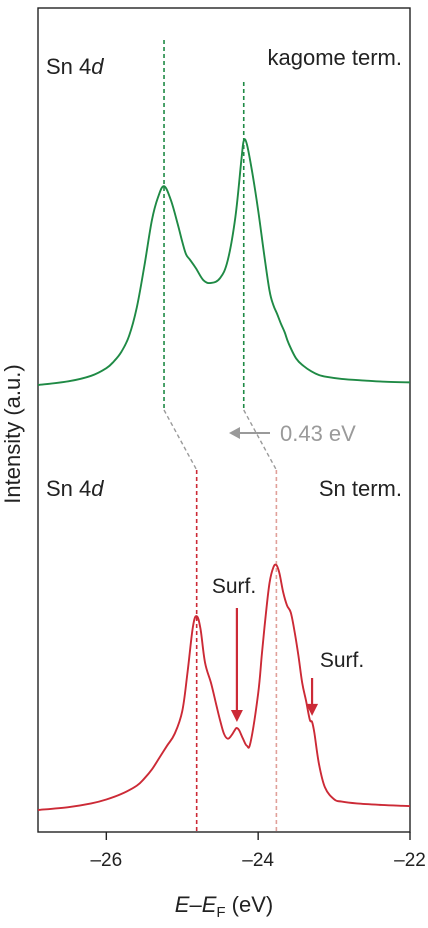 Image resolution: width=428 pixels, height=928 pixels. I want to click on shift-arrow-head, so click(234, 433).